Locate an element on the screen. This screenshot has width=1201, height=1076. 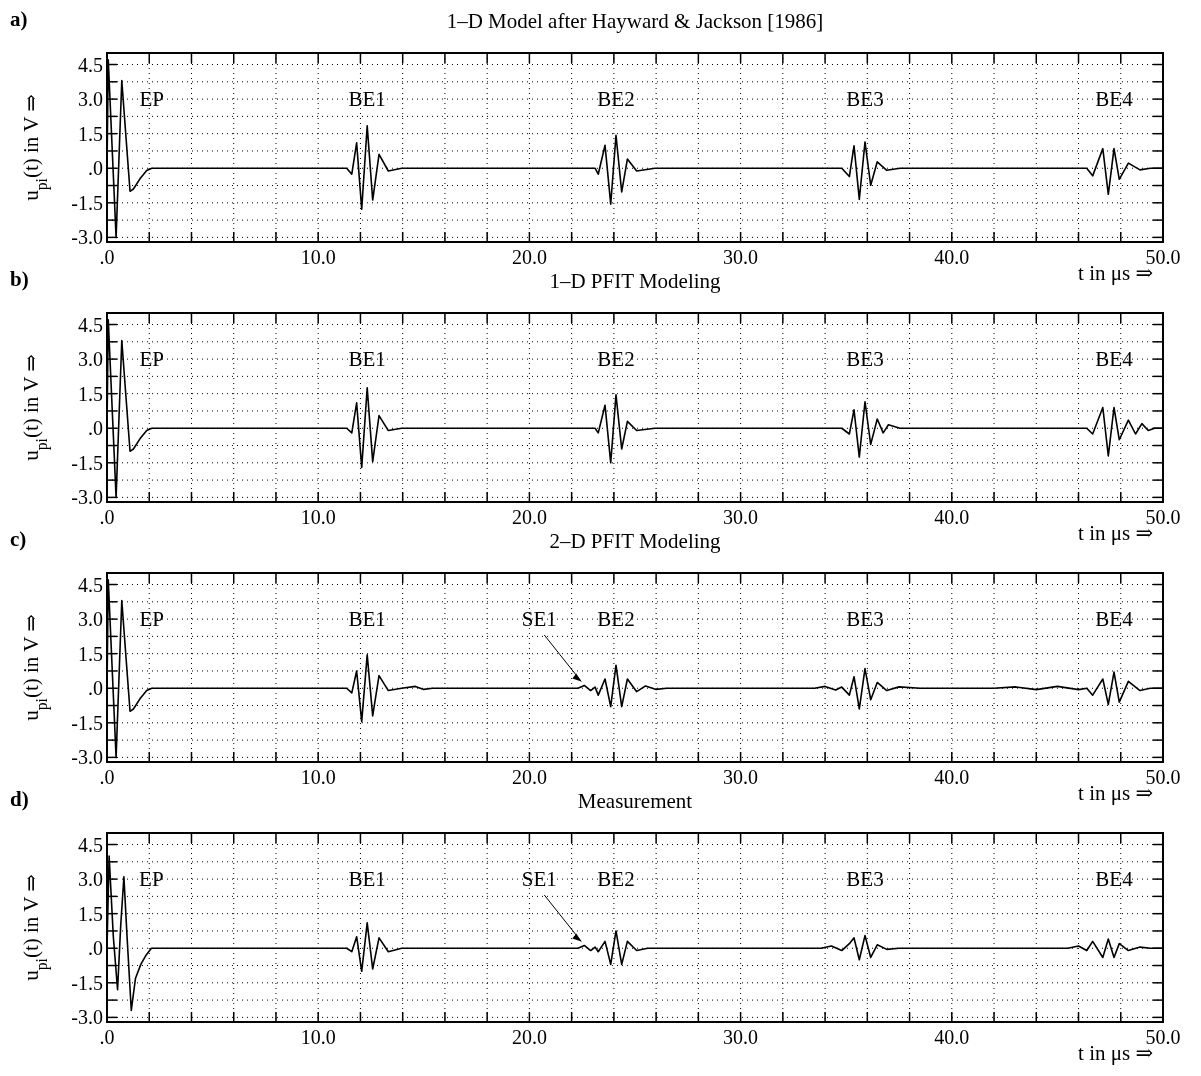
text: a) is located at coordinates (19, 19).